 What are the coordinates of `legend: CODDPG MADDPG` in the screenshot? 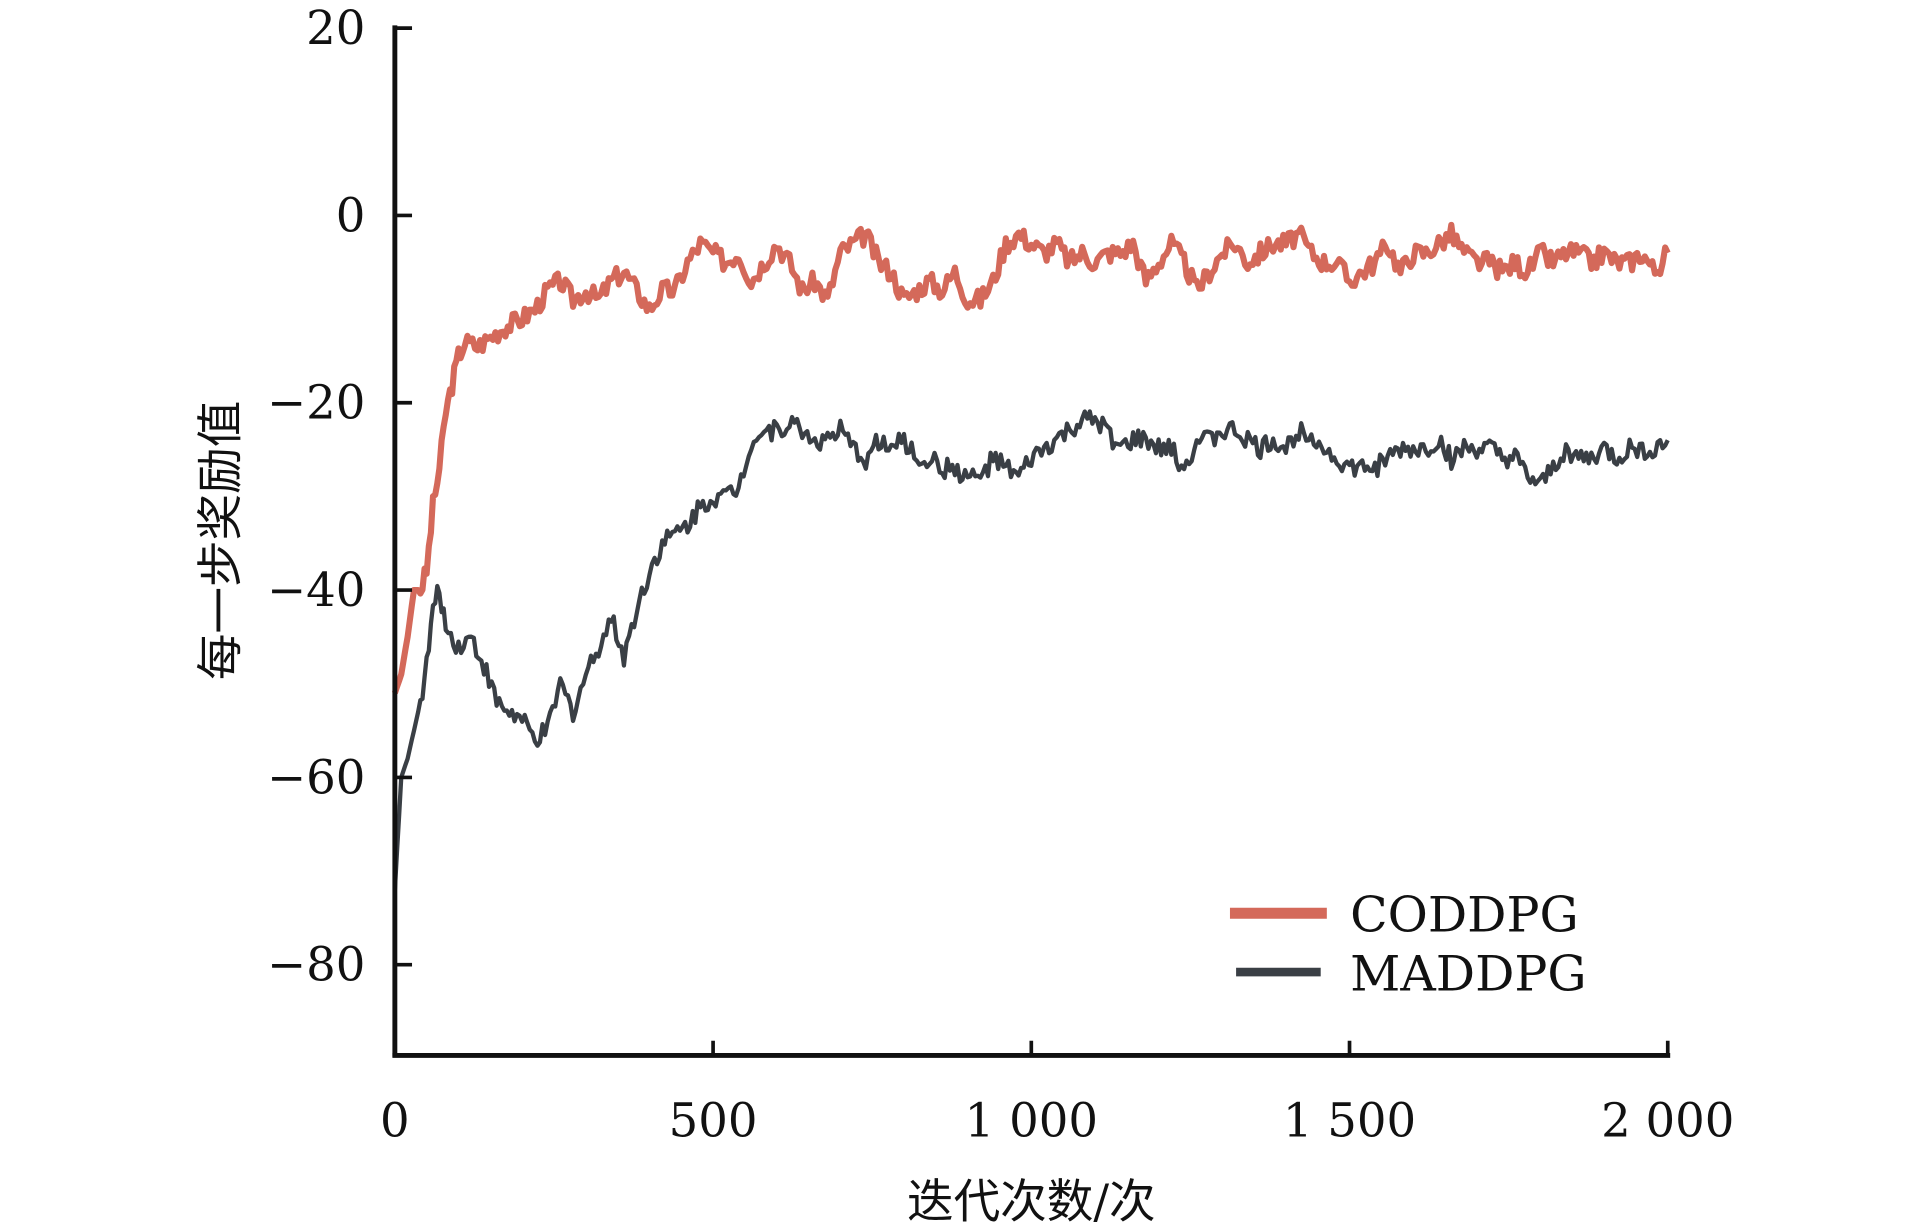 It's located at (1408, 944).